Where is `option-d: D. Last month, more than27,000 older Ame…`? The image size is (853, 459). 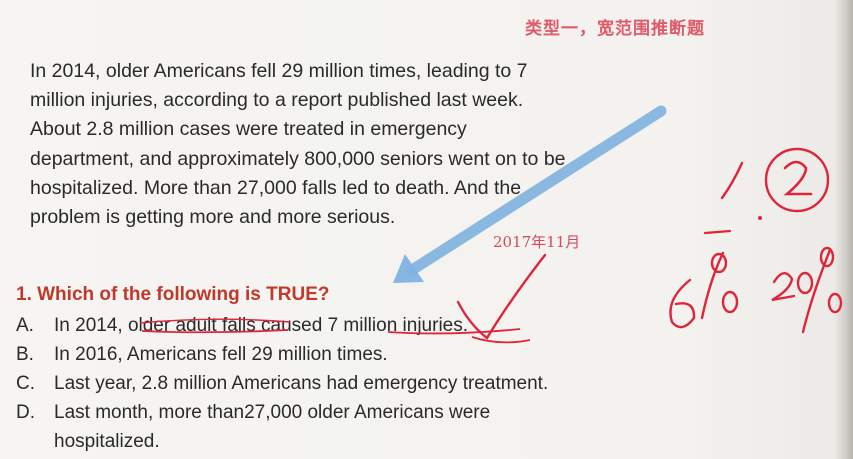
option-d: D. Last month, more than27,000 older Ame… is located at coordinates (336, 427).